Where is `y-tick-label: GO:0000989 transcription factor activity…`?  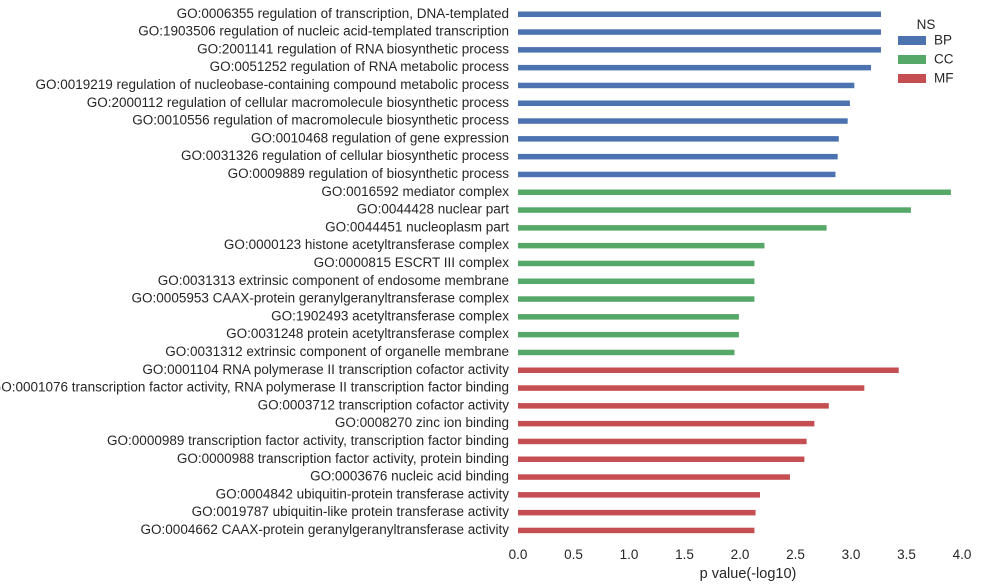 y-tick-label: GO:0000989 transcription factor activity… is located at coordinates (308, 440).